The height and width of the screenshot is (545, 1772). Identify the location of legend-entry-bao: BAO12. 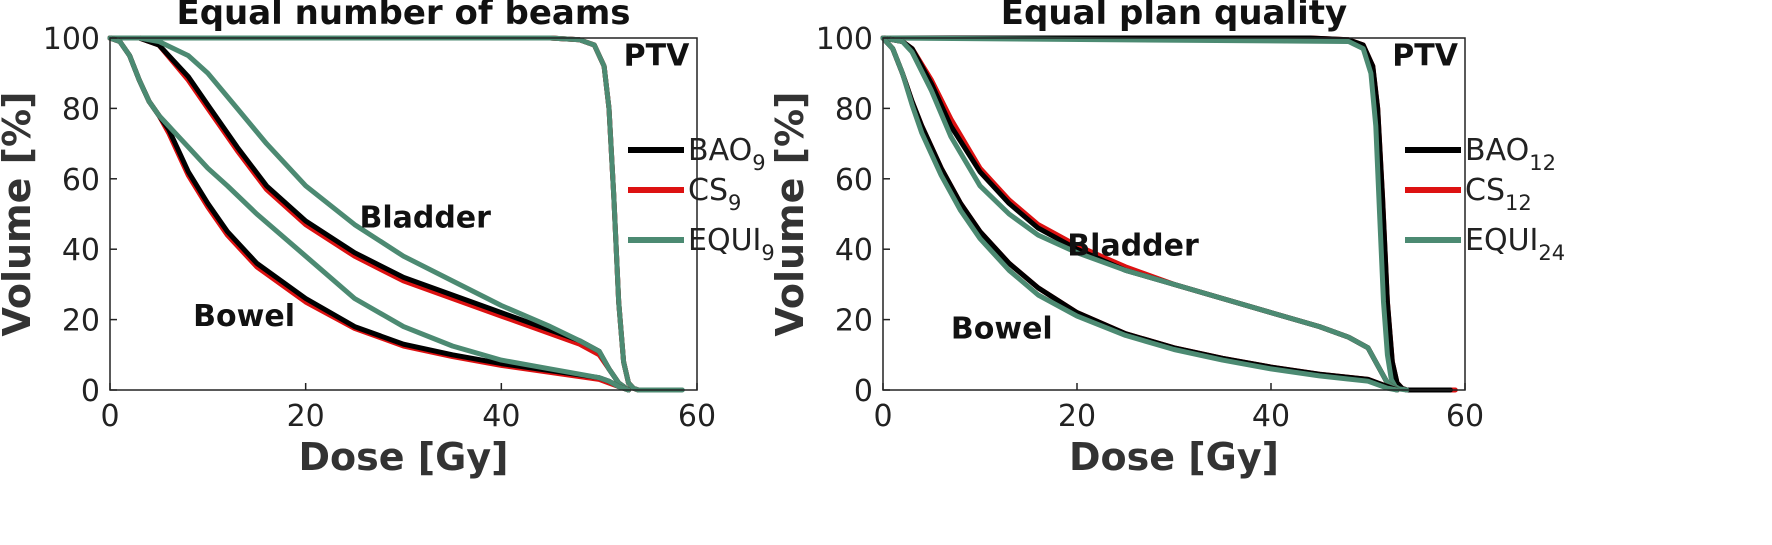
(1510, 154).